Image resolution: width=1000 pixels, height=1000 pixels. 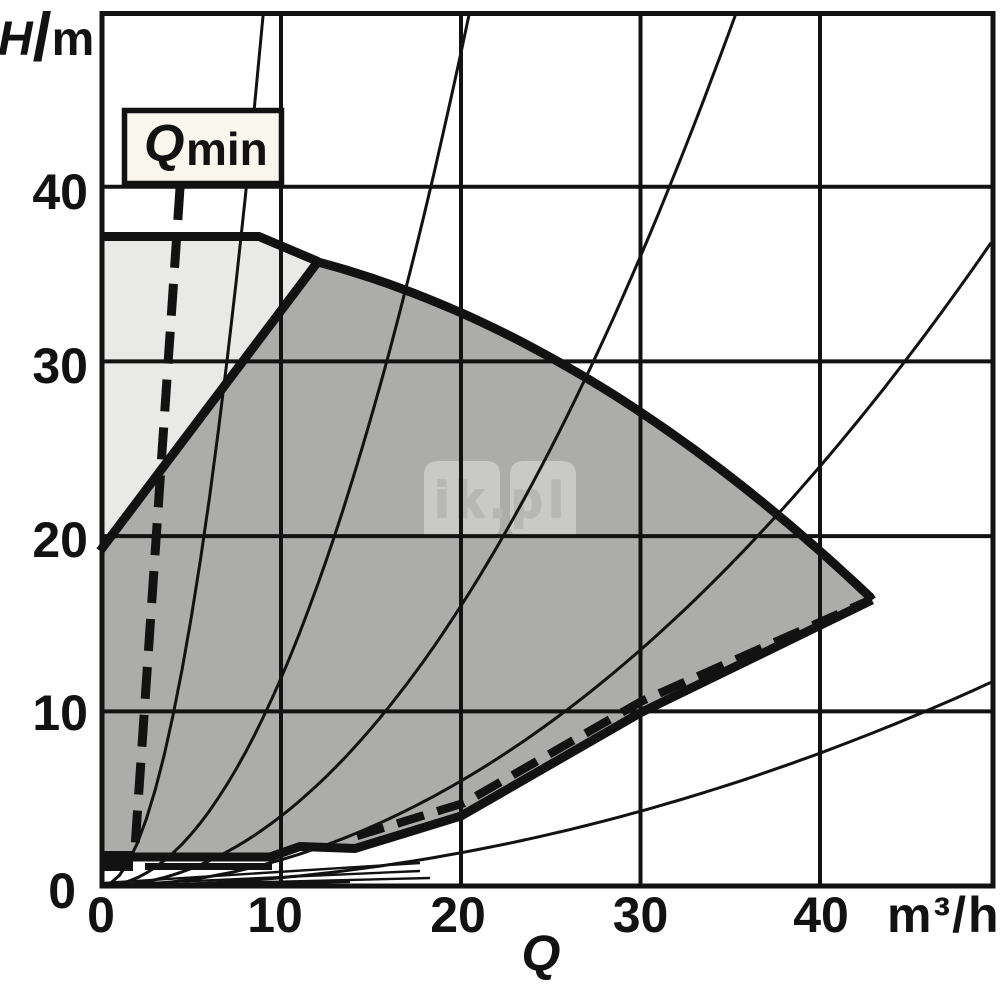 I want to click on svg-text: m³/h, so click(x=943, y=915).